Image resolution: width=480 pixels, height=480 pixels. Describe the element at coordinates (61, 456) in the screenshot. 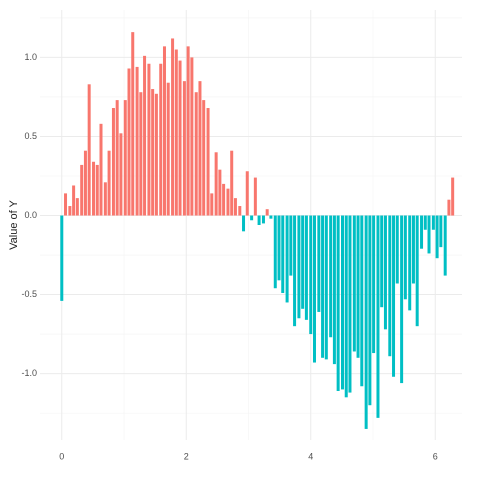

I see `x-tick-label: 0` at that location.